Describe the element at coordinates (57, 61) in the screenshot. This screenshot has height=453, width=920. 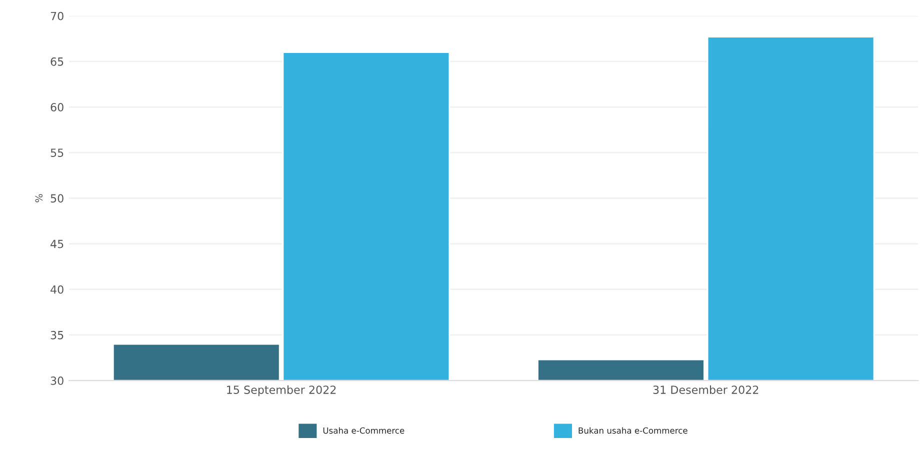
I see `y-tick-label: 65` at that location.